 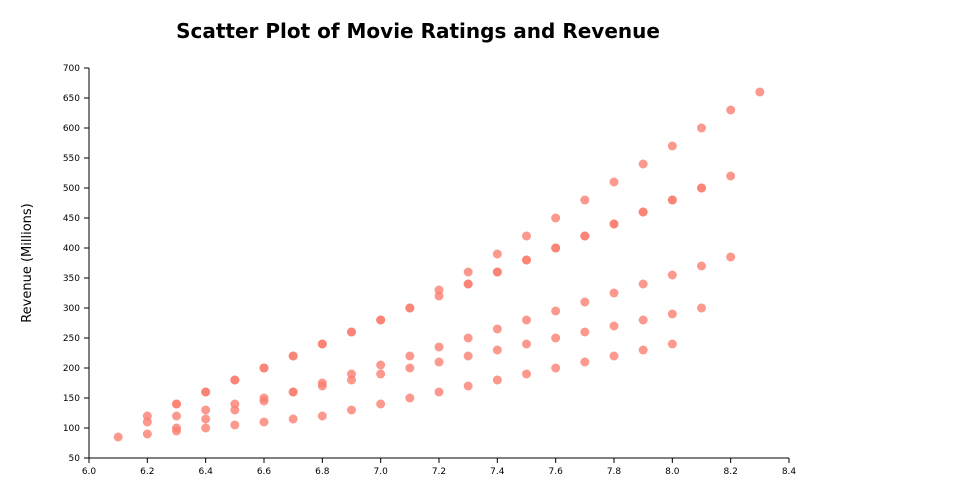 What do you see at coordinates (614, 472) in the screenshot?
I see `x-tick-label: 7.8` at bounding box center [614, 472].